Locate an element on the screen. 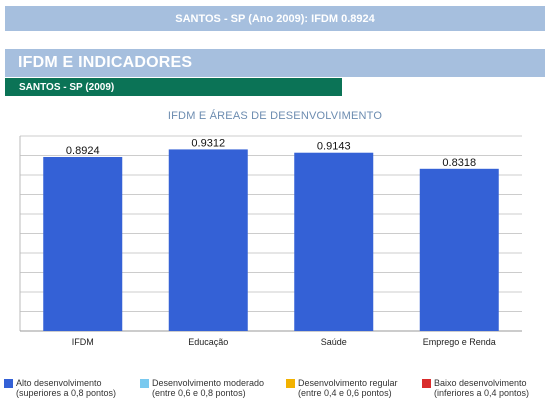 This screenshot has height=414, width=550. sub-header: SANTOS - SP (2009) is located at coordinates (173, 87).